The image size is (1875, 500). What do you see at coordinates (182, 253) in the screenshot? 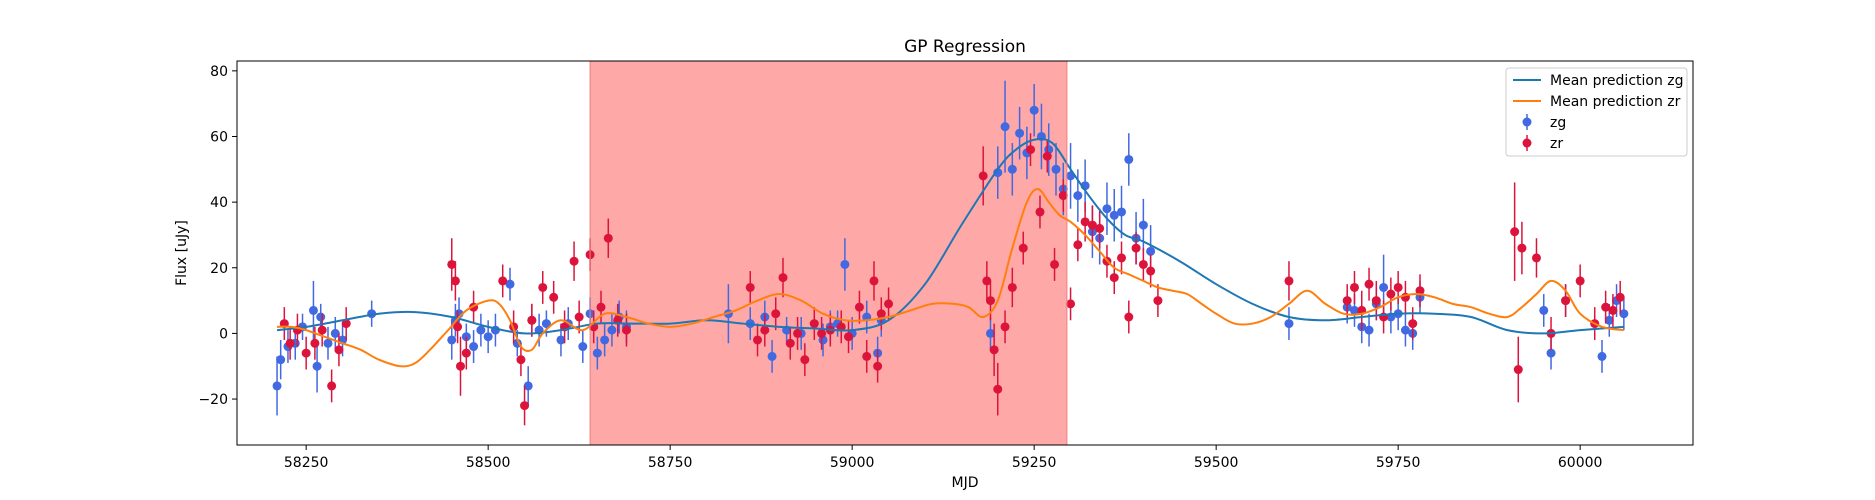
I see `y-axis-label: Flux [uJy]` at bounding box center [182, 253].